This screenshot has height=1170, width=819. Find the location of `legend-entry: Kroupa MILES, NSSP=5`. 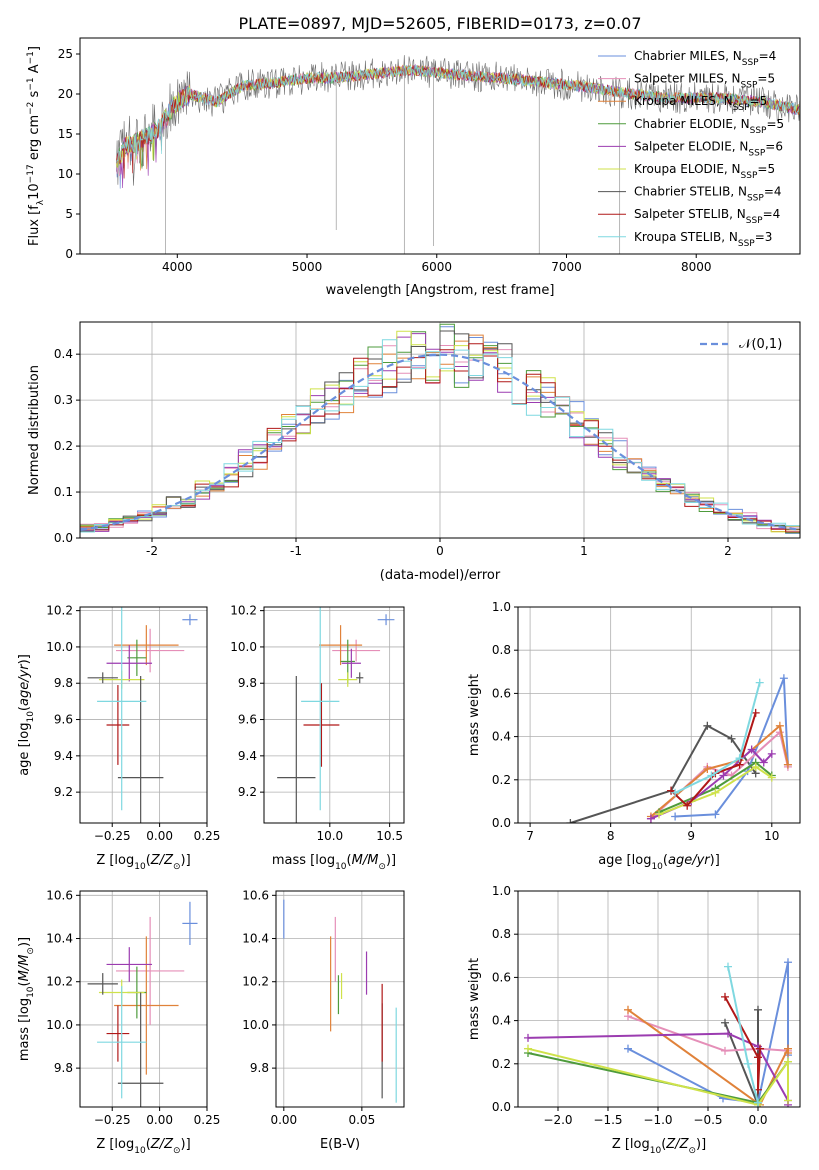

legend-entry: Kroupa MILES, NSSP=5 is located at coordinates (700, 103).